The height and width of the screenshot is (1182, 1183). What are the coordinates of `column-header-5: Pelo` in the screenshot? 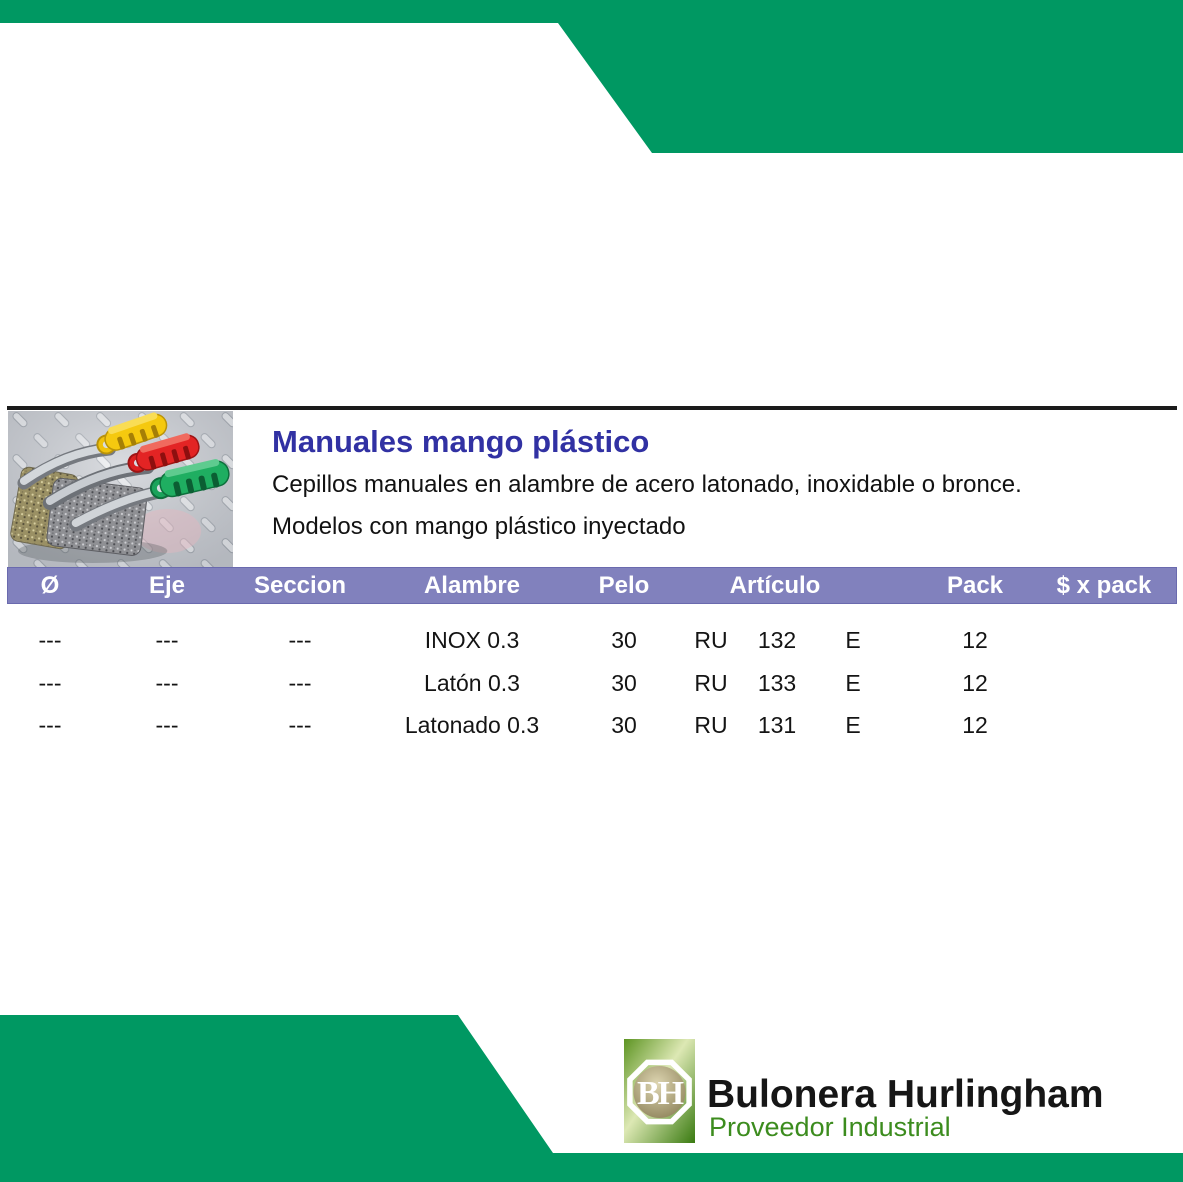 It's located at (624, 585).